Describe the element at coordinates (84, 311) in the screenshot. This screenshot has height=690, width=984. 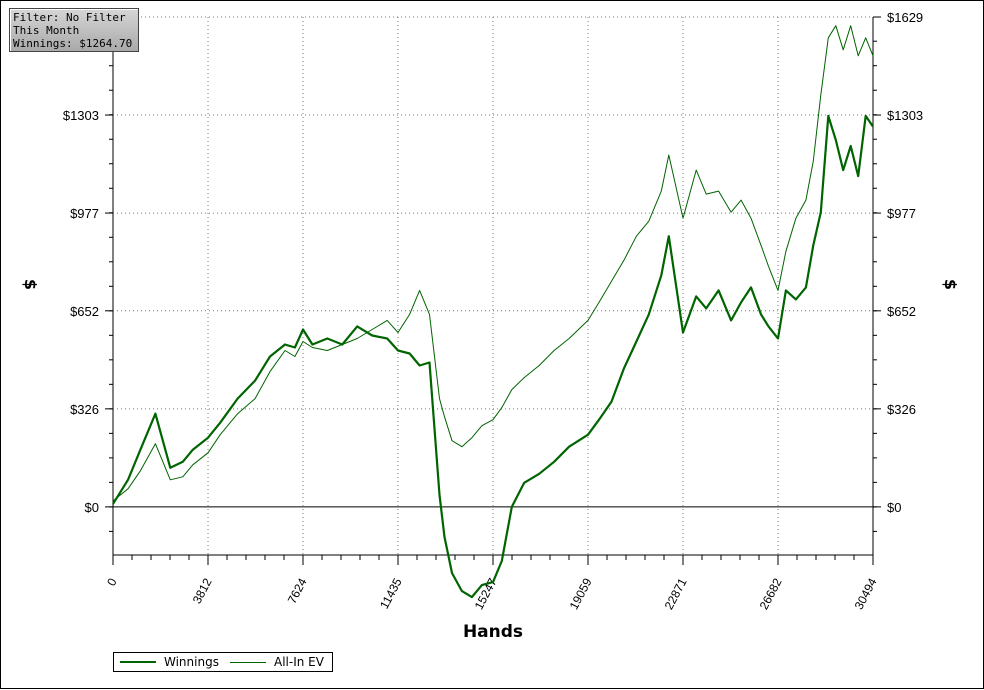
I see `y-tick-label-left: $652` at that location.